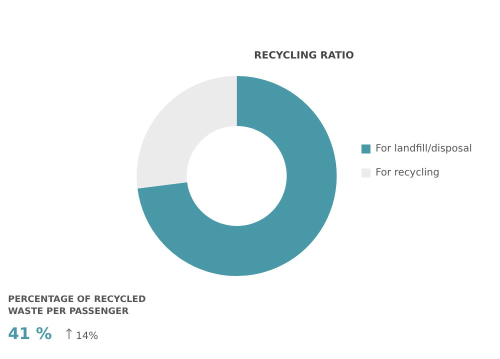 The width and height of the screenshot is (500, 359). What do you see at coordinates (77, 306) in the screenshot?
I see `text: PERCENTAGE OF RECYCLED WASTE PER PASSENGER` at bounding box center [77, 306].